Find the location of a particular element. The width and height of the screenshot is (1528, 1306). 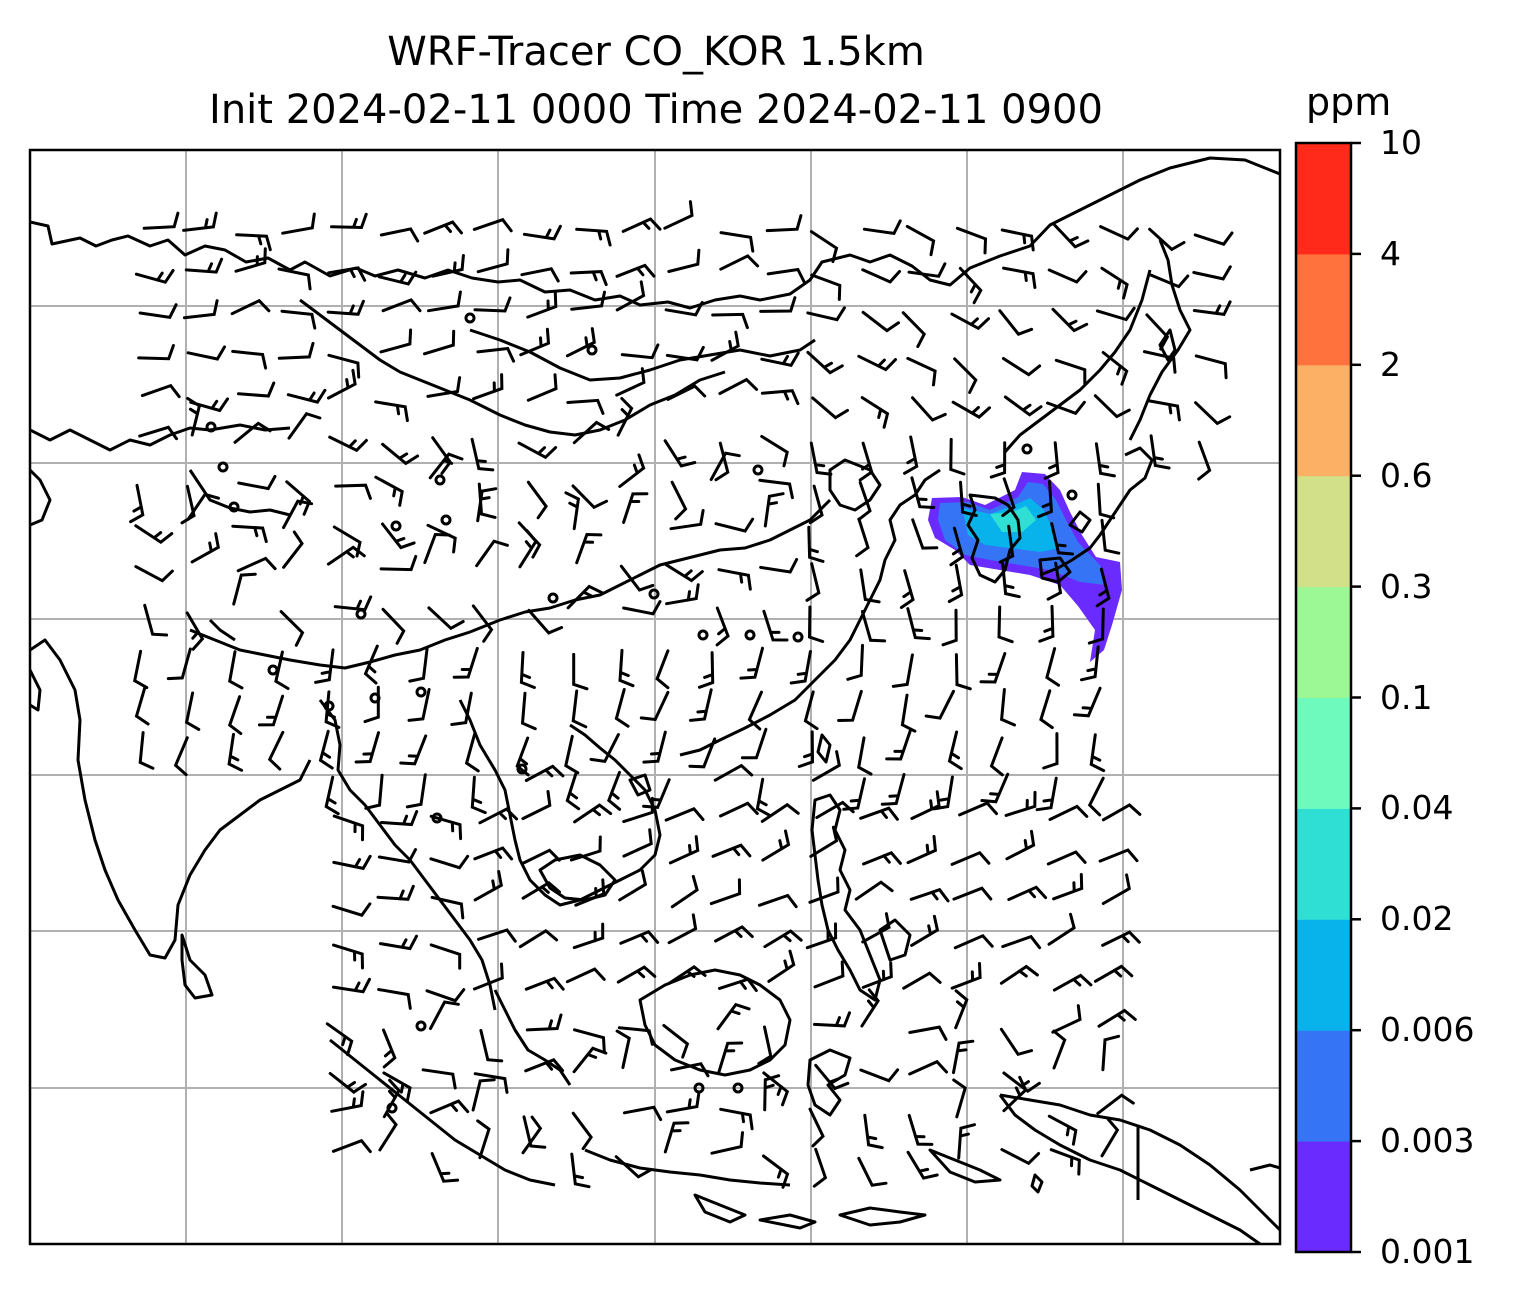

colorbar-tick-label: 0.6 is located at coordinates (1406, 475).